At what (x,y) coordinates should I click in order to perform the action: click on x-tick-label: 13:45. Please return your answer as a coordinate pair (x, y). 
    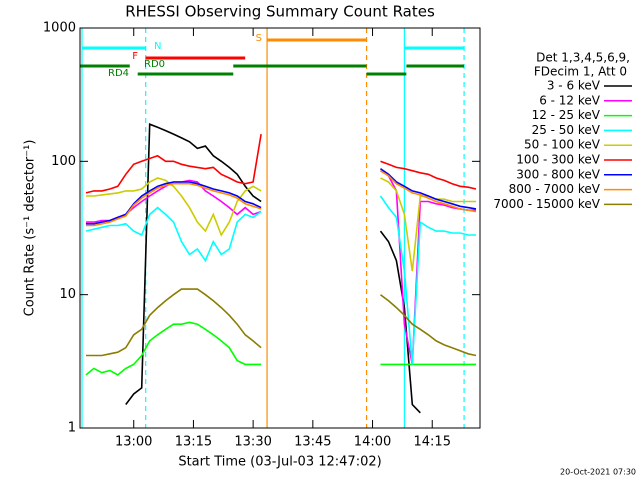
    Looking at the image, I should click on (312, 442).